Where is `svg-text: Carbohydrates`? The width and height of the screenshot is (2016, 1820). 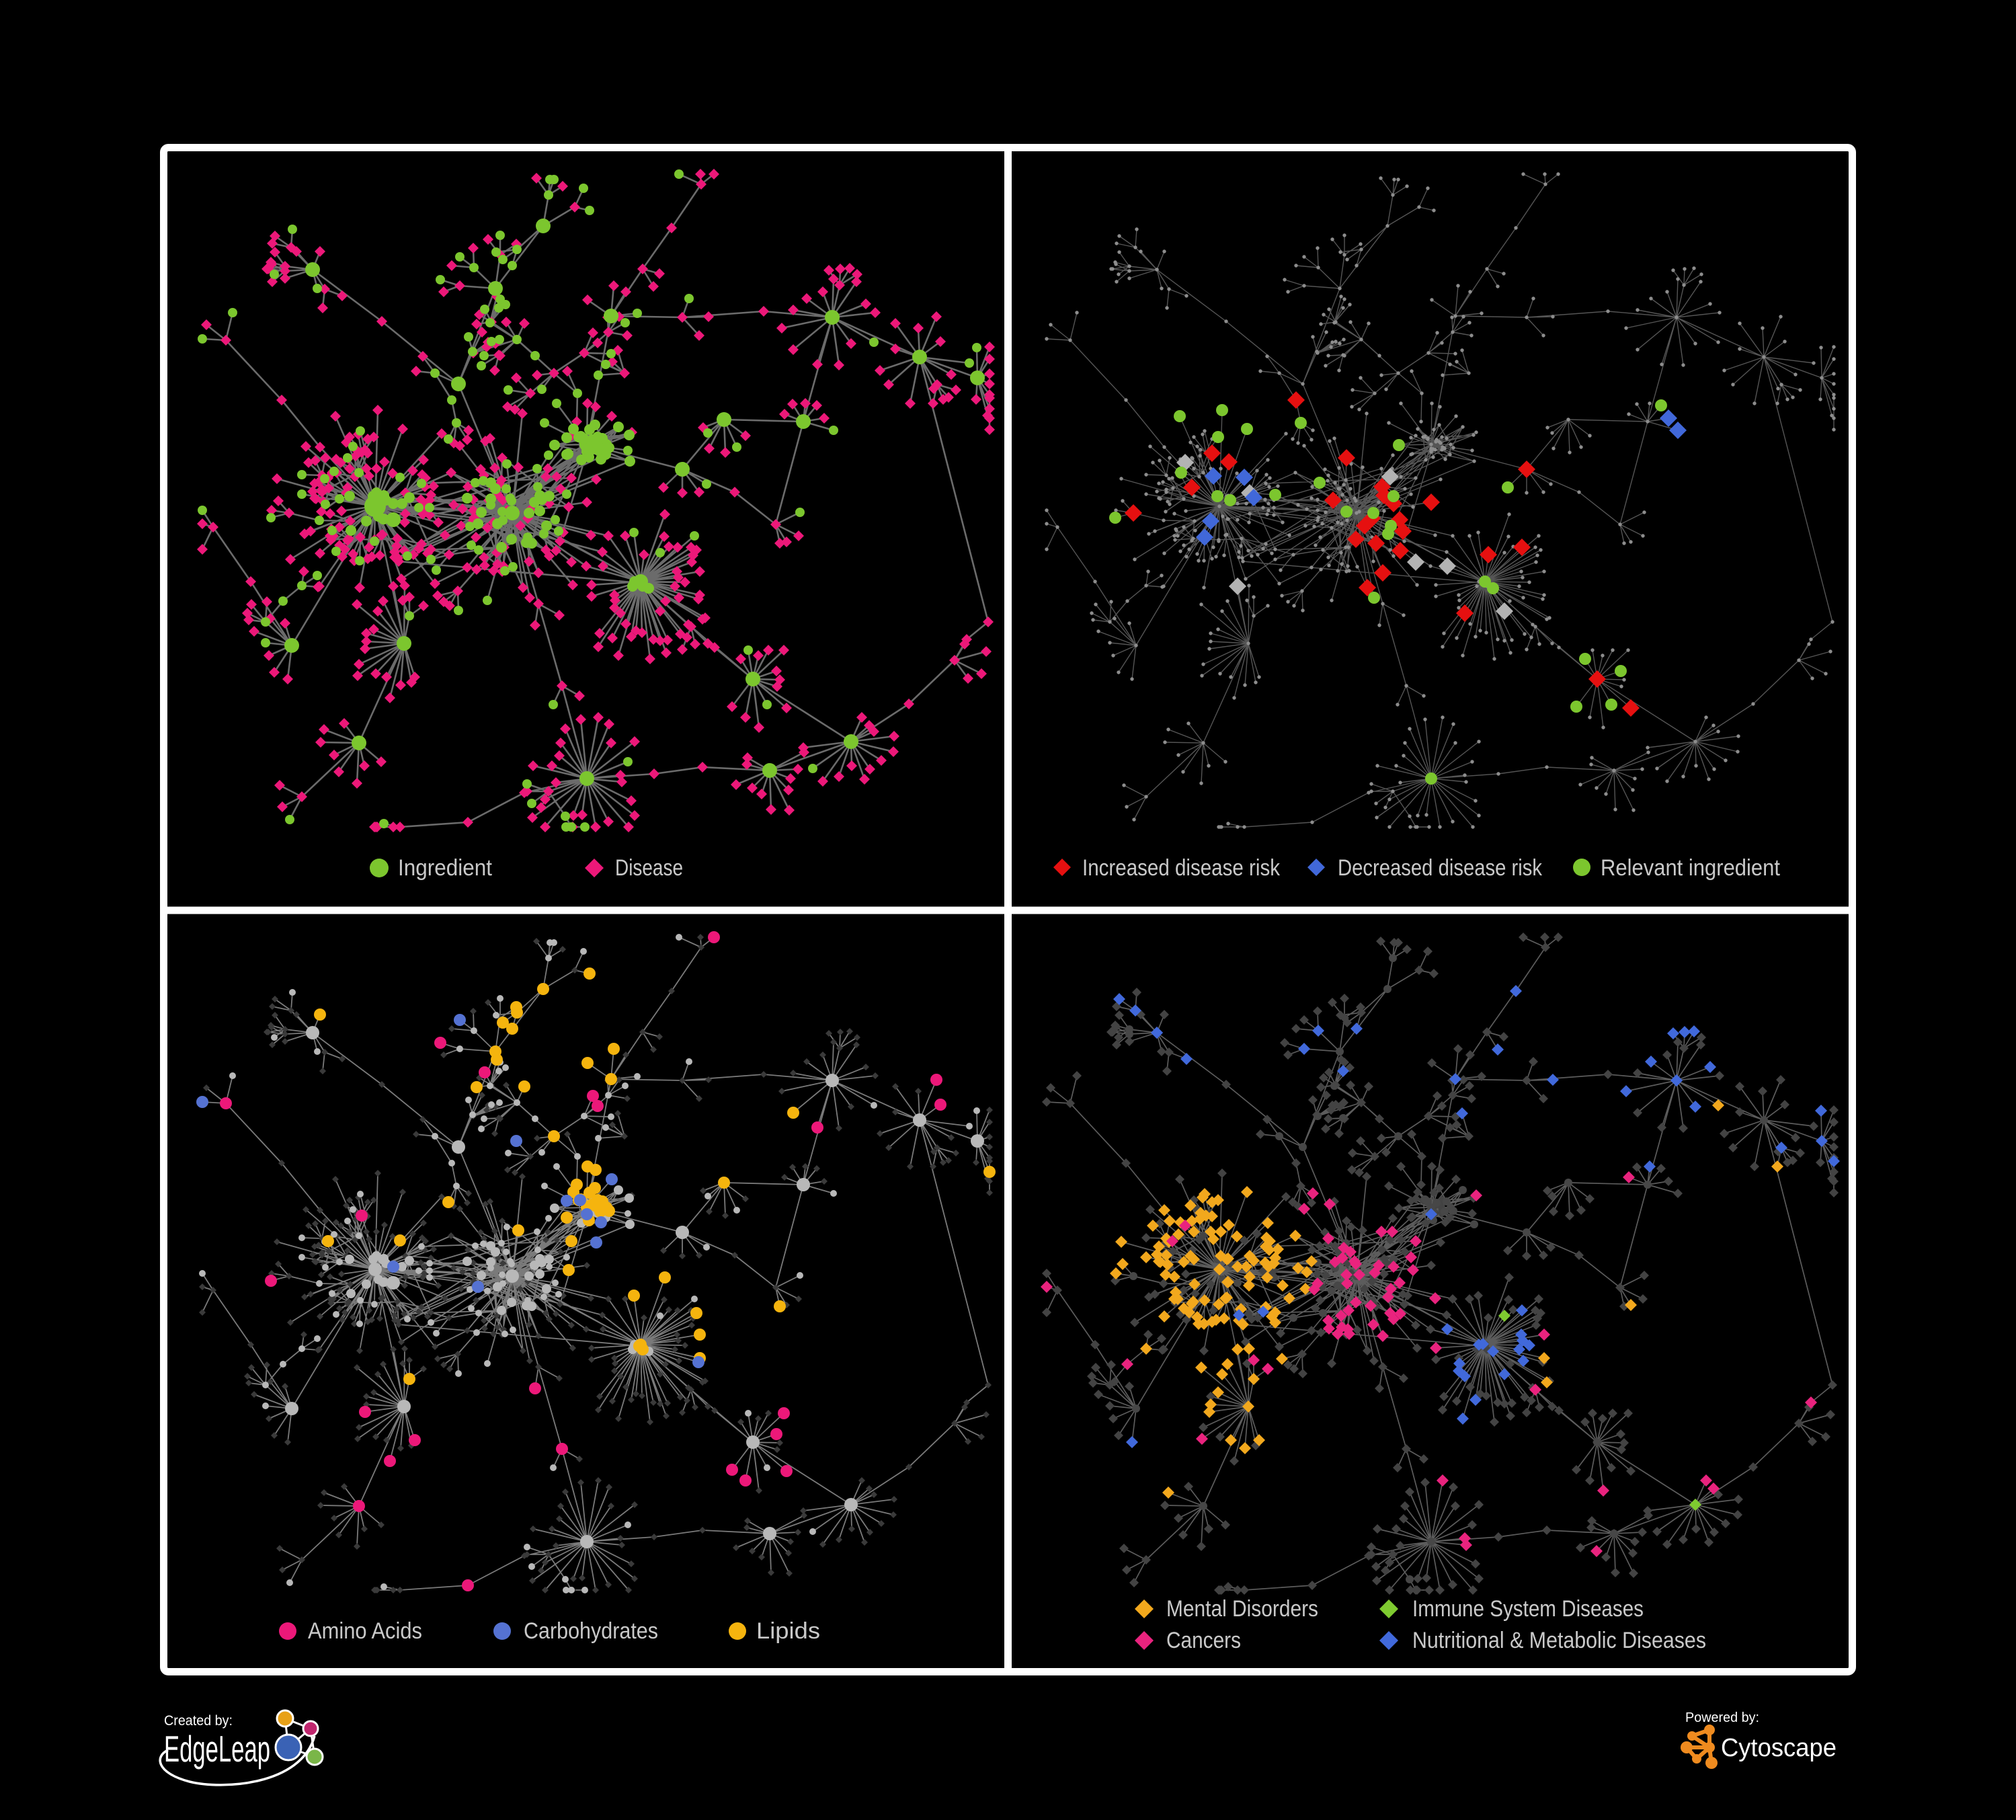
svg-text: Carbohydrates is located at coordinates (591, 1631).